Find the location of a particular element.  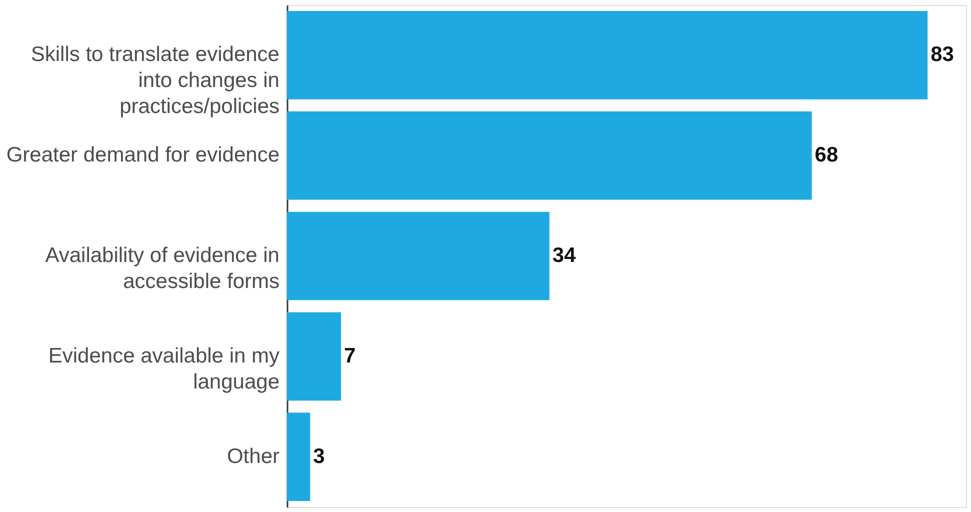

data-label: 3 is located at coordinates (319, 456).